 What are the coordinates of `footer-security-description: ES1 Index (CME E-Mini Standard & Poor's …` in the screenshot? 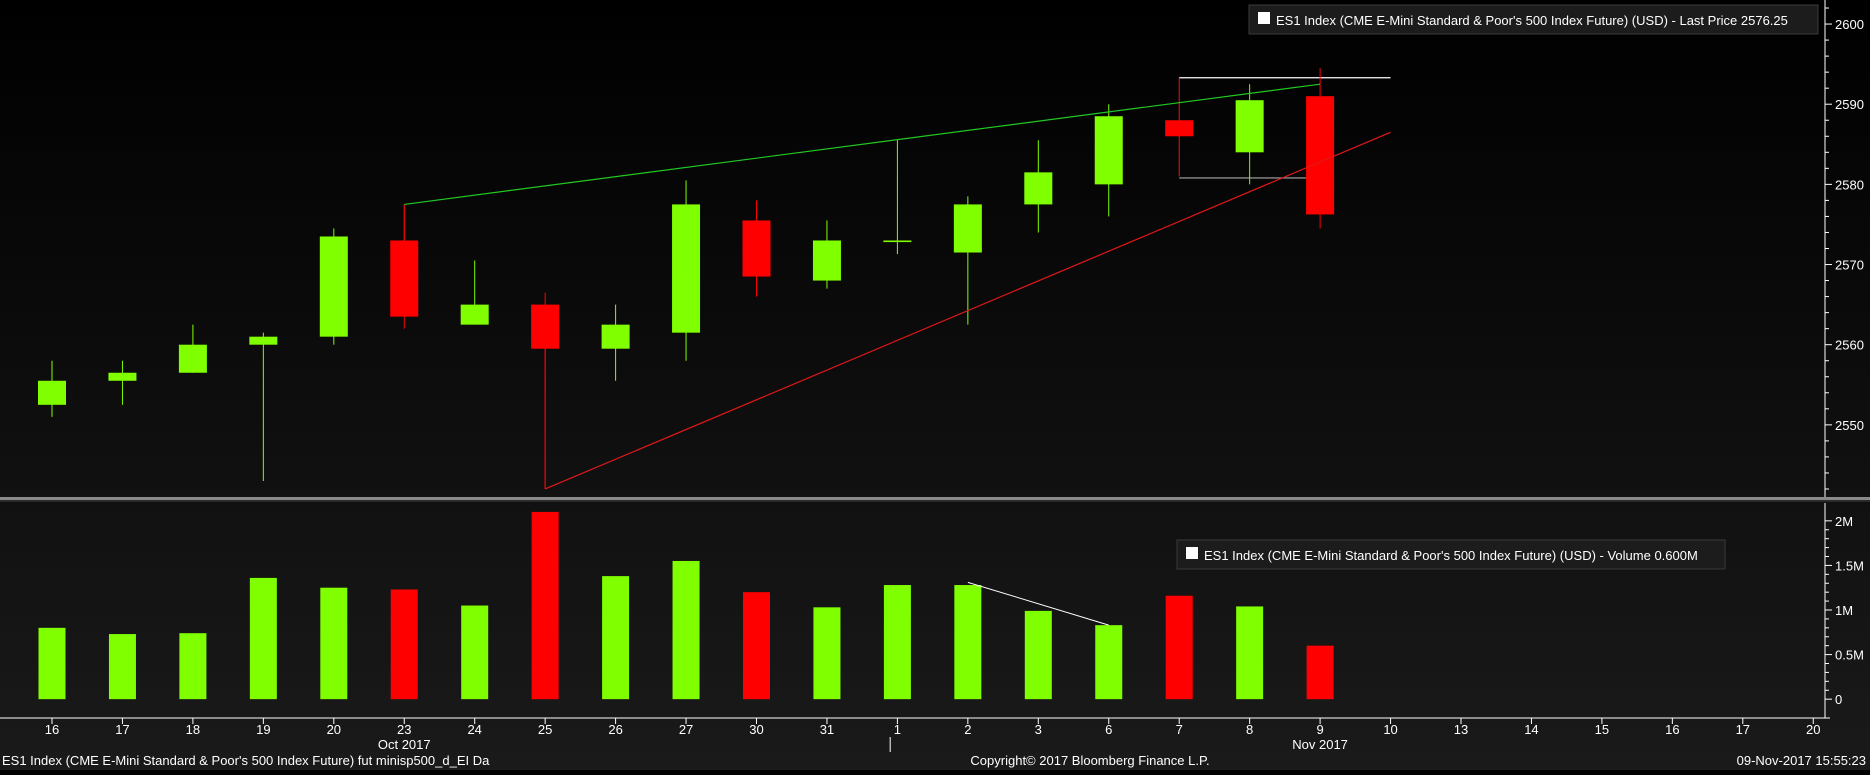 It's located at (246, 760).